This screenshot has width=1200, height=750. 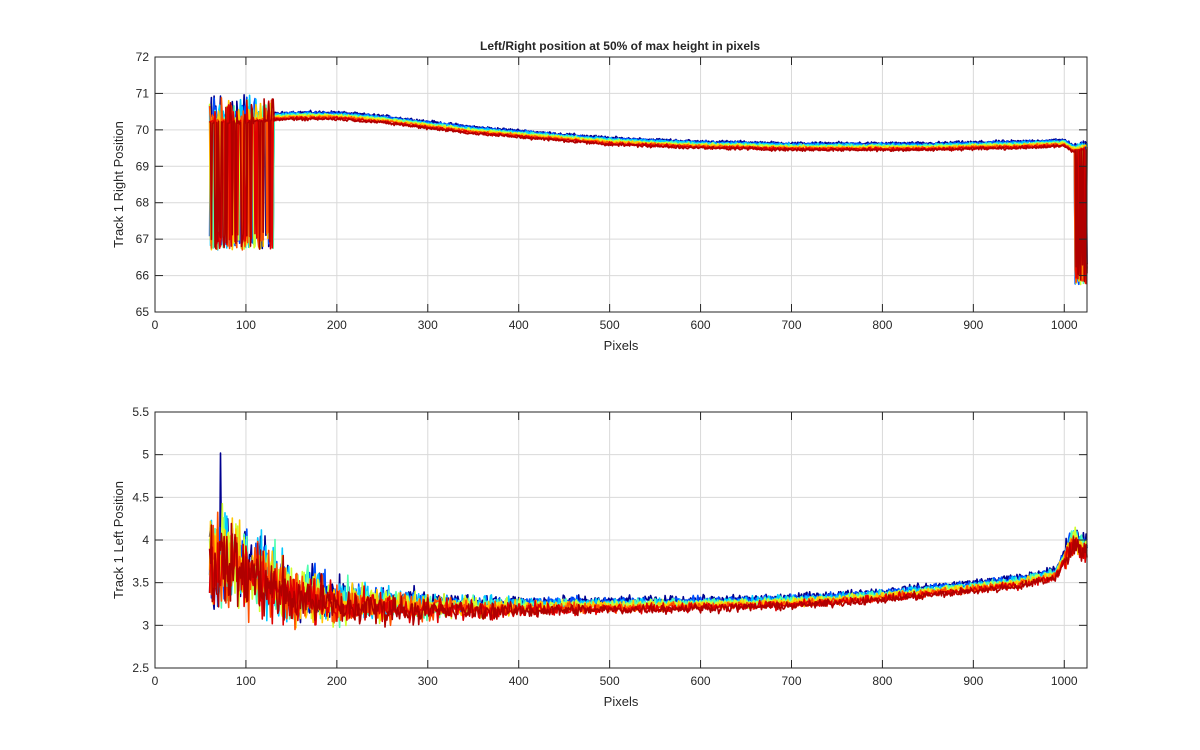 What do you see at coordinates (143, 239) in the screenshot?
I see `y-tick-label: 67` at bounding box center [143, 239].